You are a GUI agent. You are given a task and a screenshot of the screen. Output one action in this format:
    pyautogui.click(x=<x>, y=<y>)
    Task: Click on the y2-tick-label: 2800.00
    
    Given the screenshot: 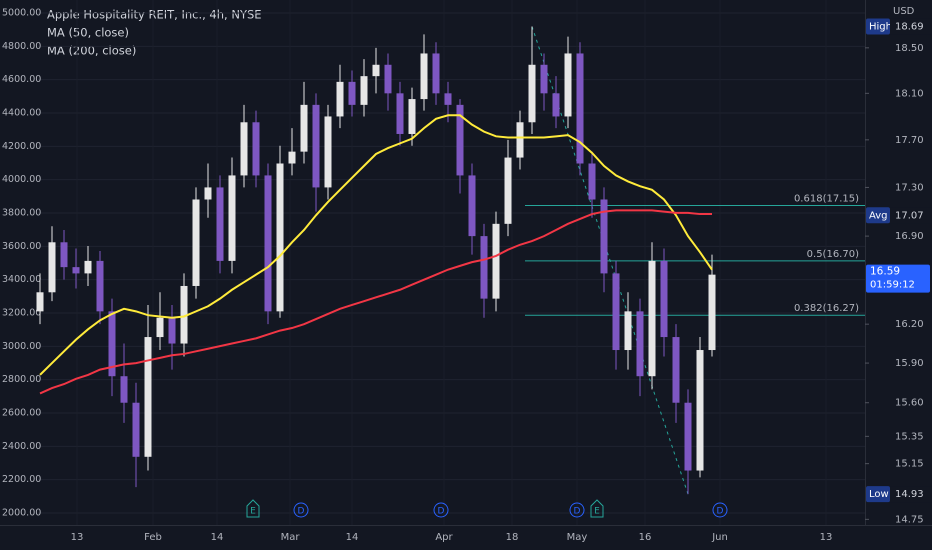 What is the action you would take?
    pyautogui.click(x=21, y=379)
    